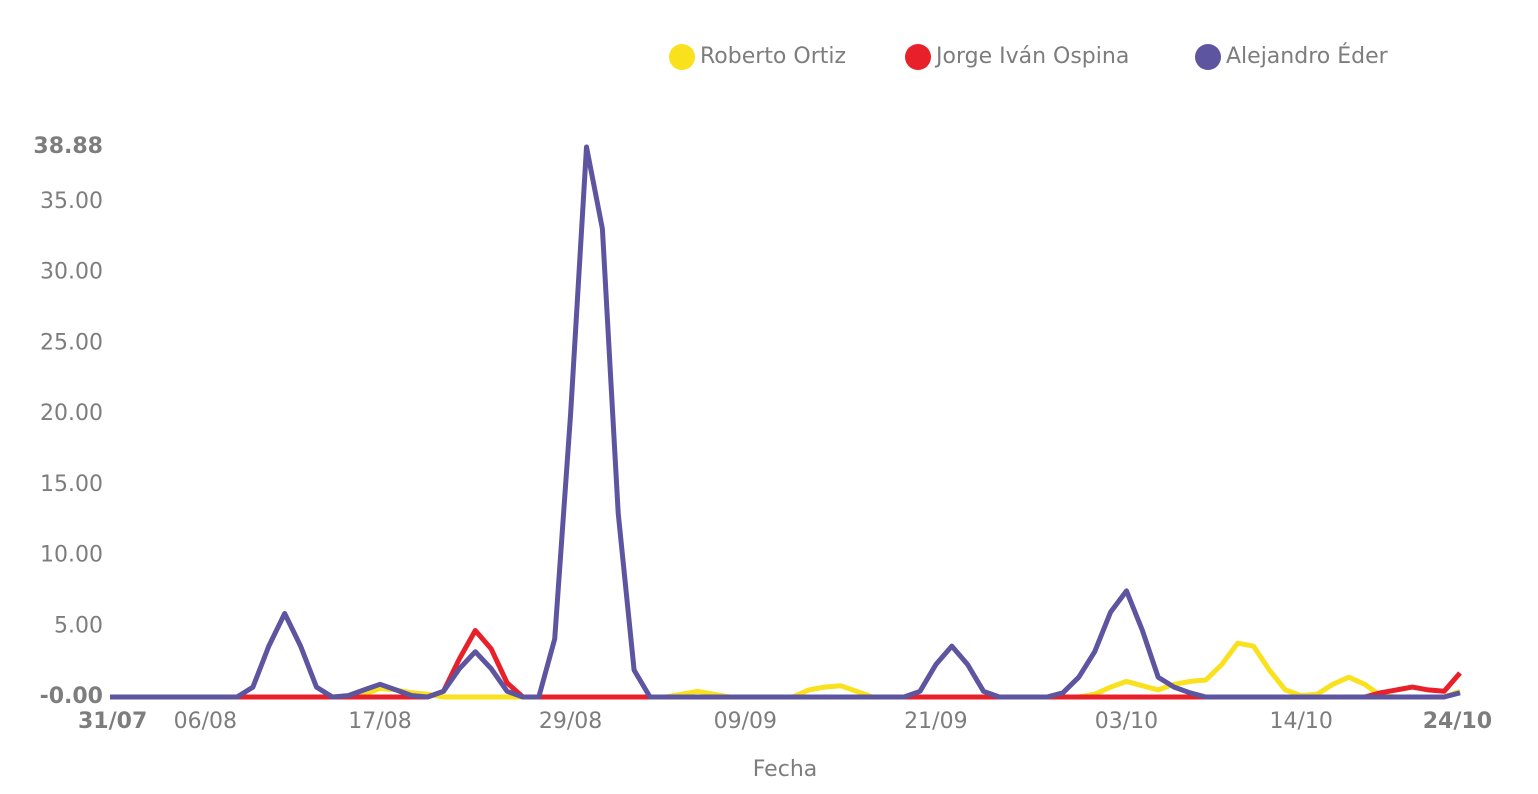 This screenshot has width=1538, height=794. What do you see at coordinates (1457, 721) in the screenshot?
I see `x-tick-label: 24/10` at bounding box center [1457, 721].